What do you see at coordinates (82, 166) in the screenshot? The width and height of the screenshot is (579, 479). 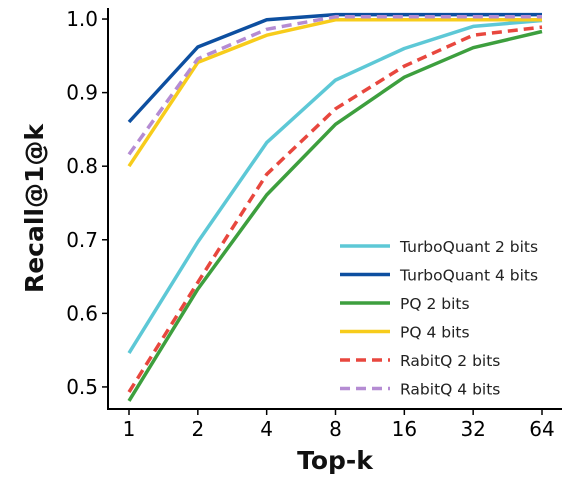 I see `y-tick-label: 0.8` at bounding box center [82, 166].